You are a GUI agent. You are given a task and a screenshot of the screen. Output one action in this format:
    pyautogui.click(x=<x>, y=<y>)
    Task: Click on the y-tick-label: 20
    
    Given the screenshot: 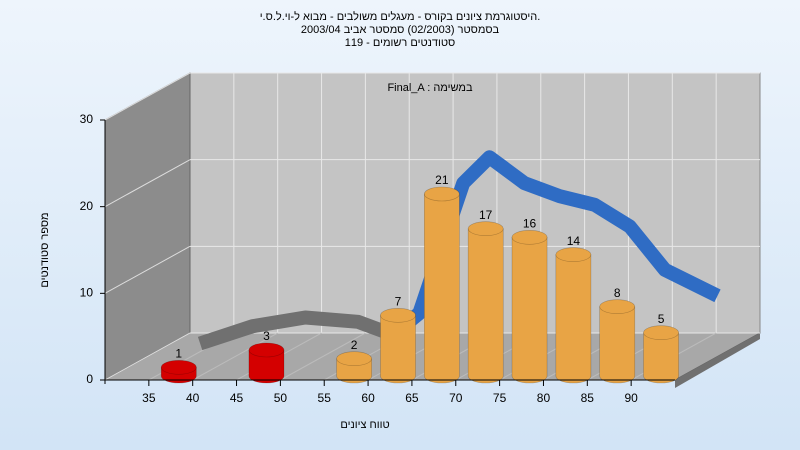 What is the action you would take?
    pyautogui.click(x=87, y=206)
    